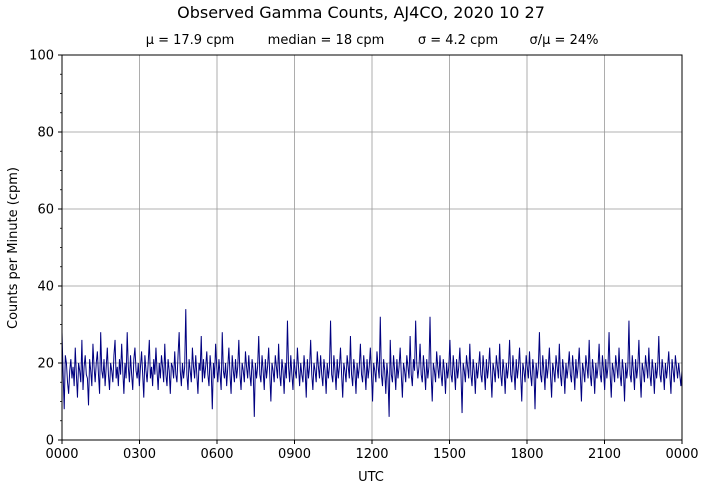  I want to click on x-tick-label: 1500, so click(449, 454).